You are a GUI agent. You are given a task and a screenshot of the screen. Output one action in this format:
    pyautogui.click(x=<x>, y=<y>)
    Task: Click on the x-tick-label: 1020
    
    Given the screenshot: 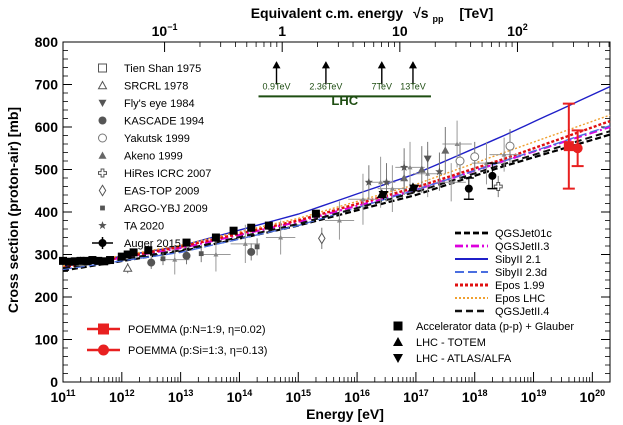 What is the action you would take?
    pyautogui.click(x=593, y=396)
    